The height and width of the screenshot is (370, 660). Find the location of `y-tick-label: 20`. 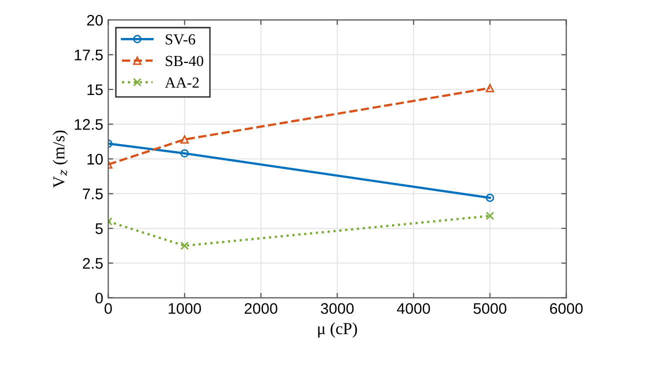

y-tick-label: 20 is located at coordinates (95, 20).